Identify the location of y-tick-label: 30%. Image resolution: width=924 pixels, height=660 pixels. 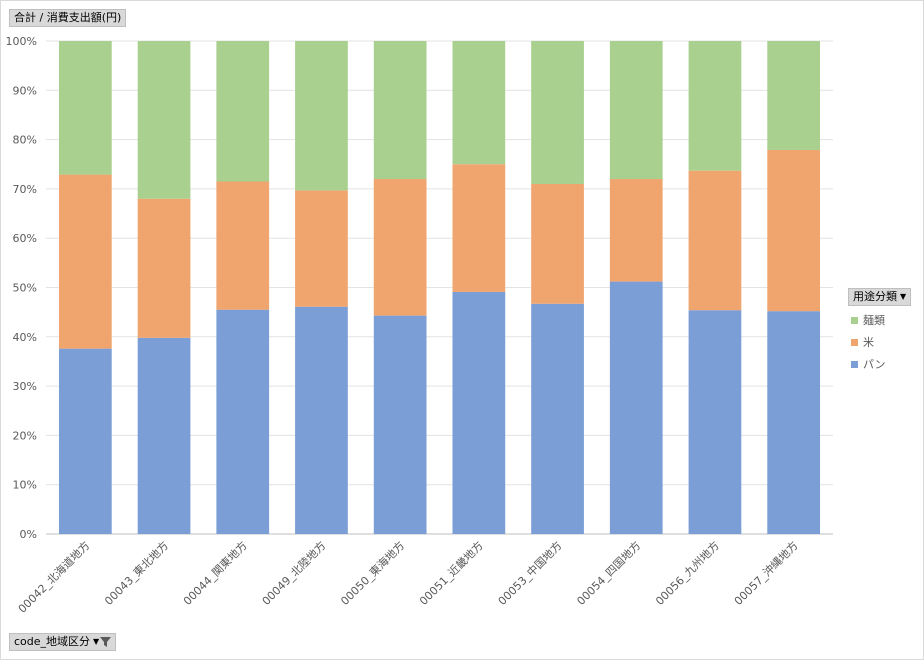
(25, 386).